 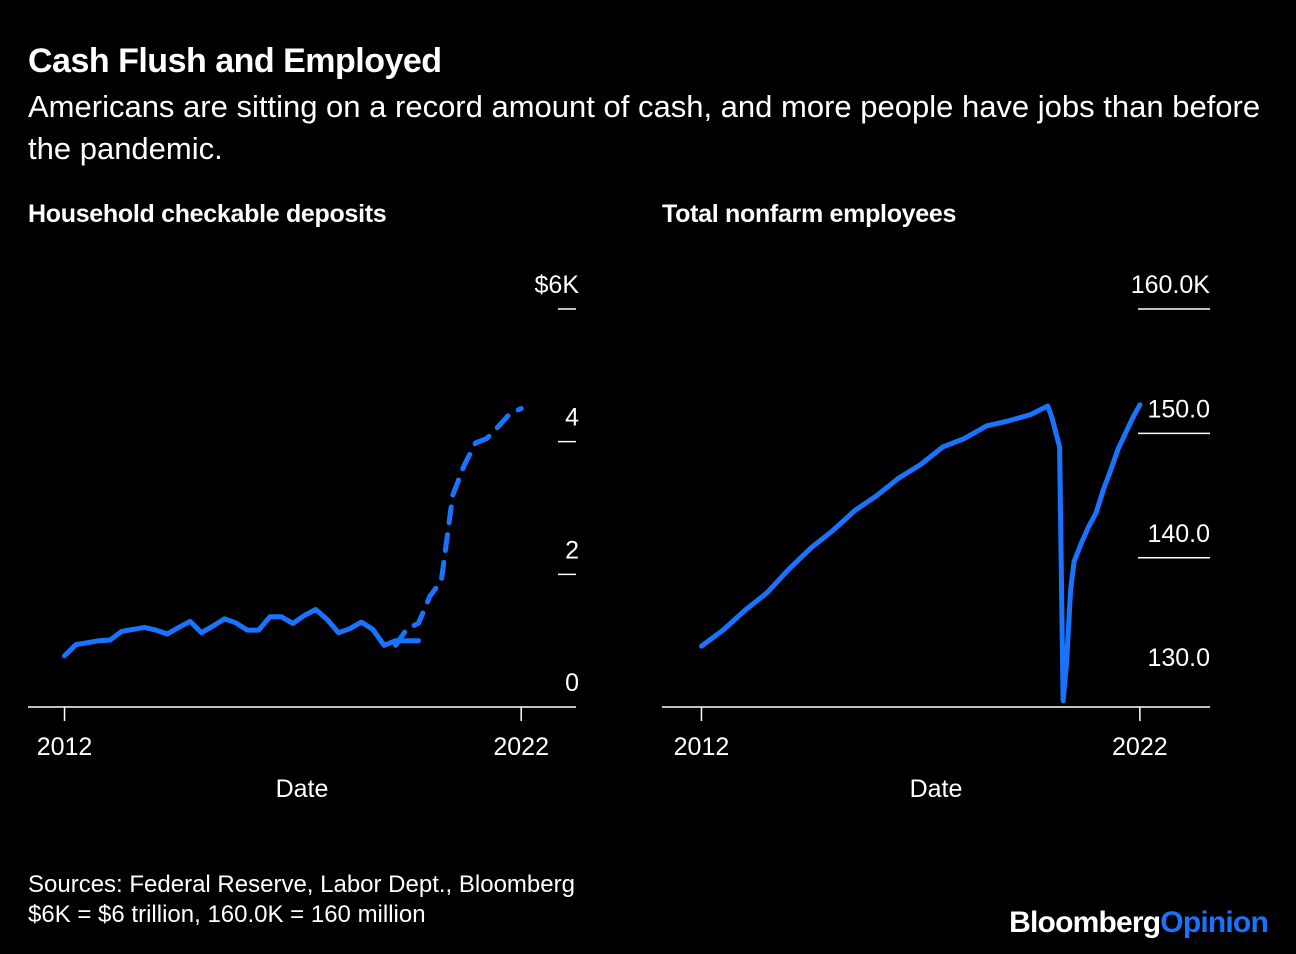 What do you see at coordinates (572, 683) in the screenshot?
I see `deposits-y-tick-label: 0` at bounding box center [572, 683].